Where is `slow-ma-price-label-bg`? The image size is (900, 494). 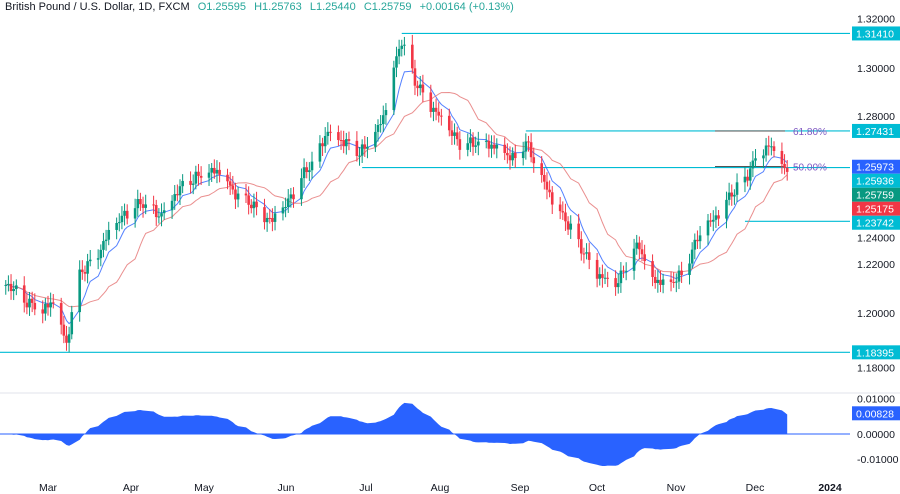 slow-ma-price-label-bg is located at coordinates (876, 208).